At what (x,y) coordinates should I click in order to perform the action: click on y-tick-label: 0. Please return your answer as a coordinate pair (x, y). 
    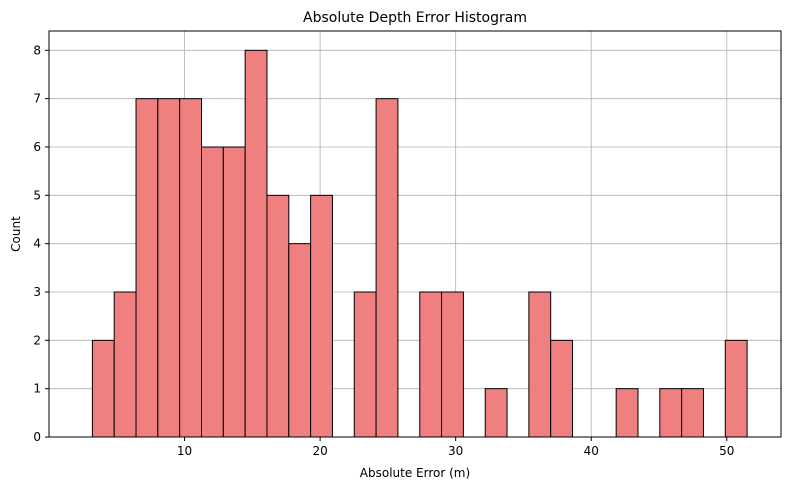
    Looking at the image, I should click on (37, 437).